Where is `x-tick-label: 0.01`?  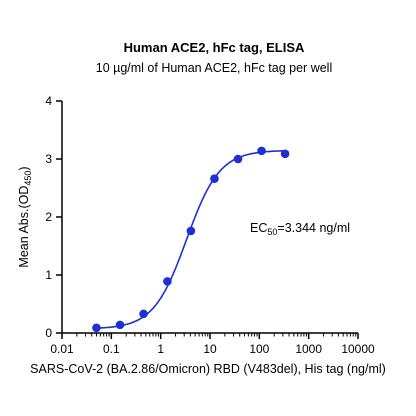
x-tick-label: 0.01 is located at coordinates (62, 349).